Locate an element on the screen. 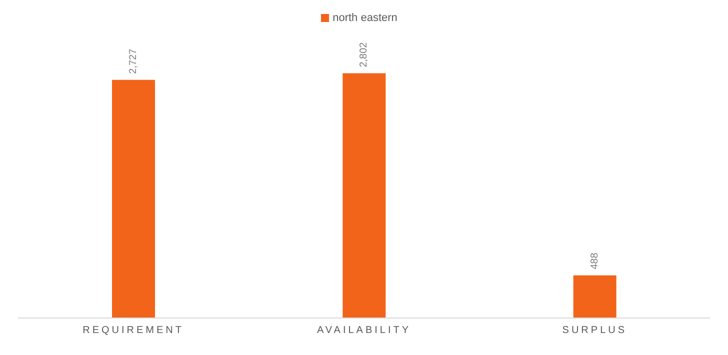  x-tick-label: AVAILABILITY is located at coordinates (364, 330).